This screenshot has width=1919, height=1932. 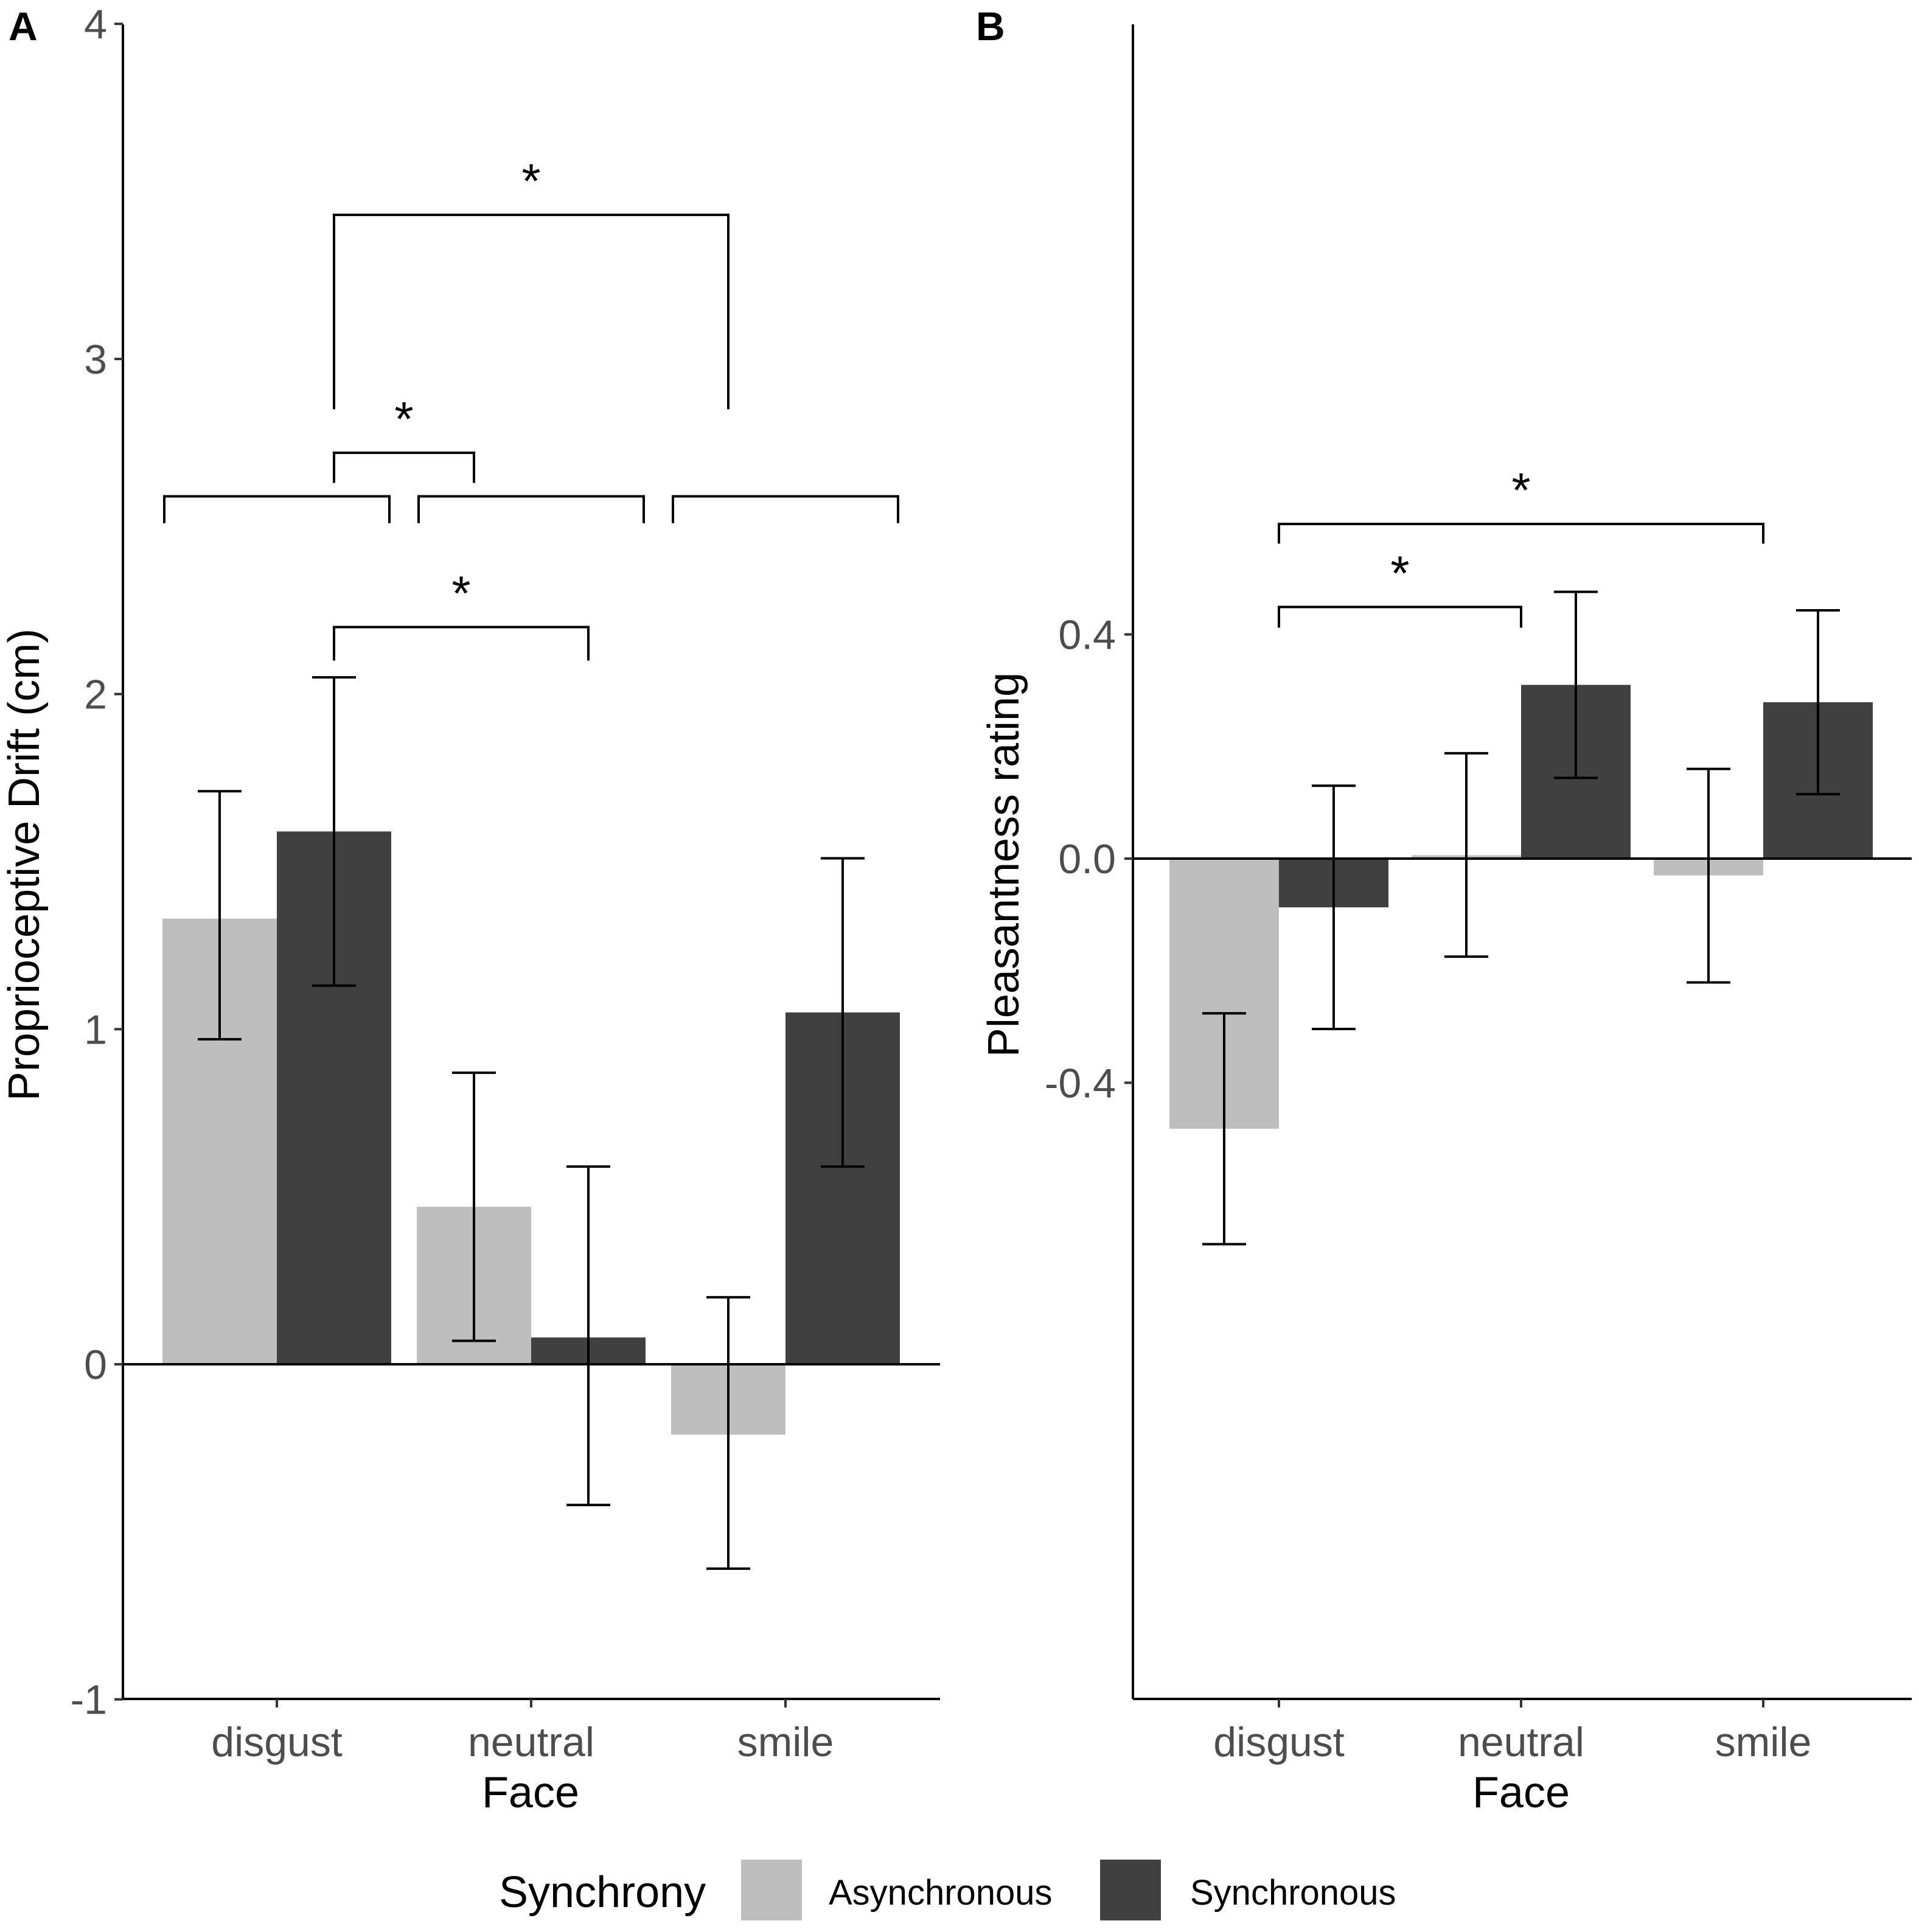 I want to click on panel-a-ytick-label: 4, so click(x=95, y=24).